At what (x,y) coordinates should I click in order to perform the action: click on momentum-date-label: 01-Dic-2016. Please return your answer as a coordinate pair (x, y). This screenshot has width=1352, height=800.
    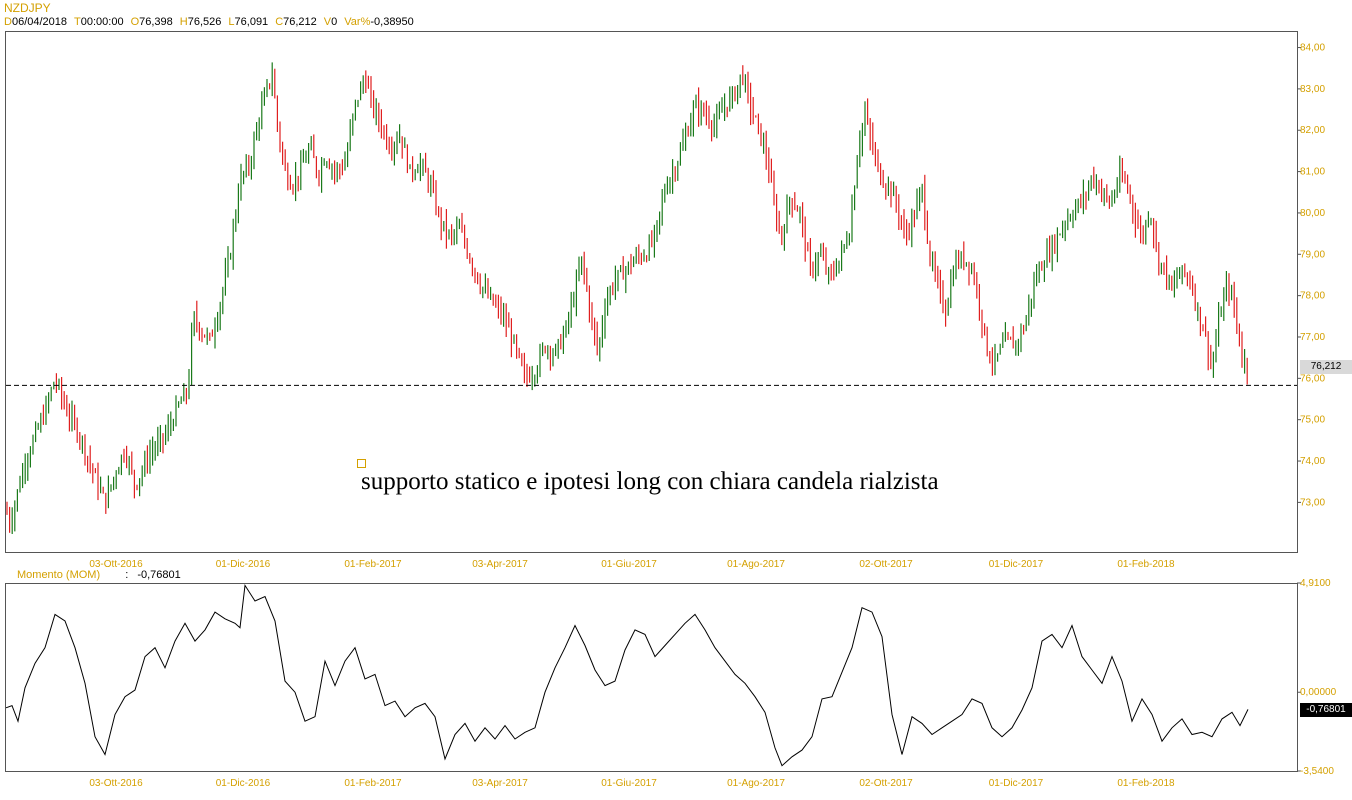
    Looking at the image, I should click on (243, 783).